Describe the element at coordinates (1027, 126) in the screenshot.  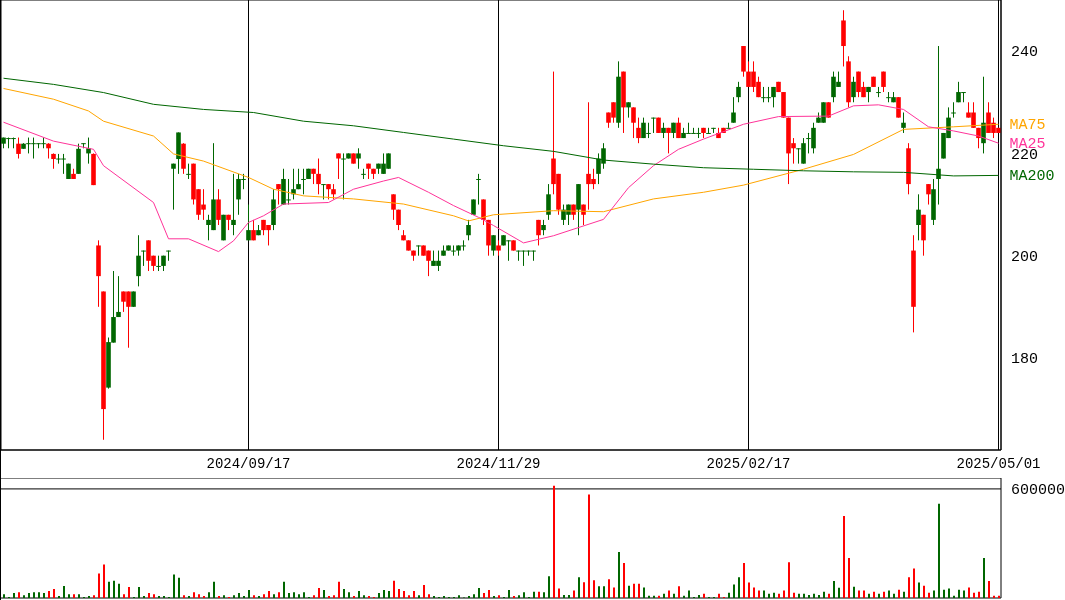
I see `series-label: MA75` at that location.